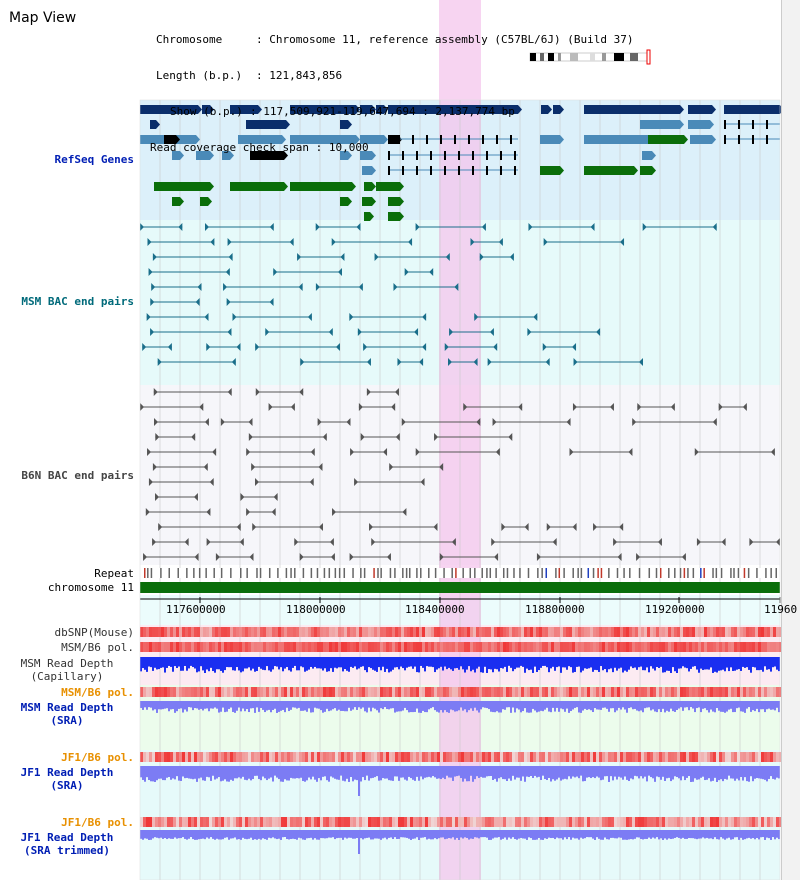  Describe the element at coordinates (94, 159) in the screenshot. I see `refseq-genes-label: RefSeq Genes` at that location.